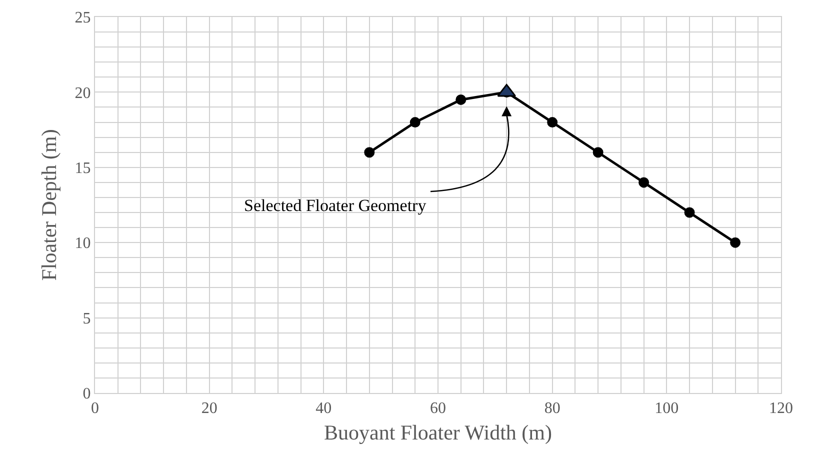 This screenshot has height=470, width=819. Describe the element at coordinates (82, 93) in the screenshot. I see `y-tick-label: 20` at that location.